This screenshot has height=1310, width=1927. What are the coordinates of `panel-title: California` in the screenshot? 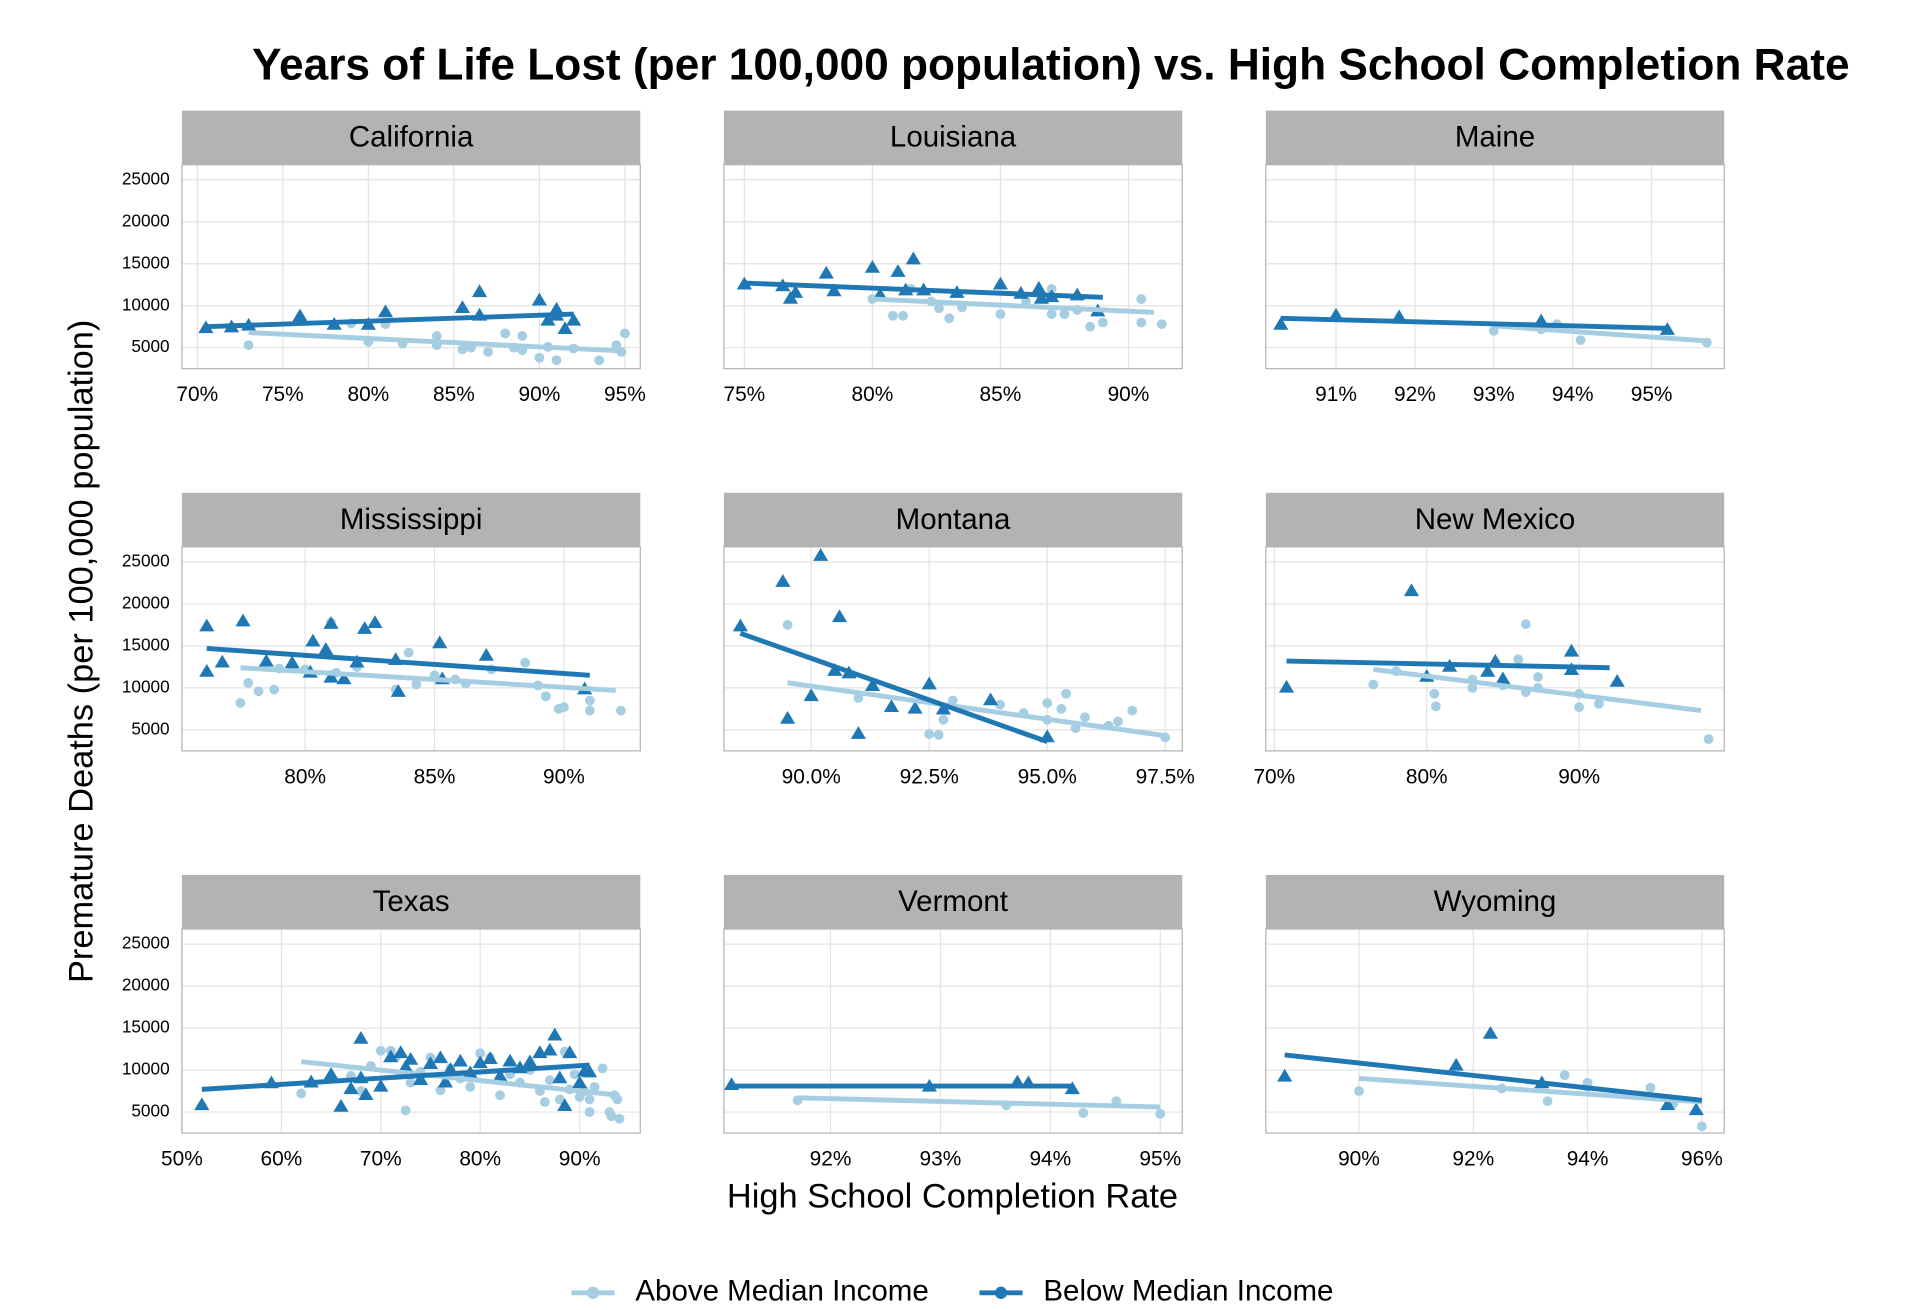 It's located at (411, 137).